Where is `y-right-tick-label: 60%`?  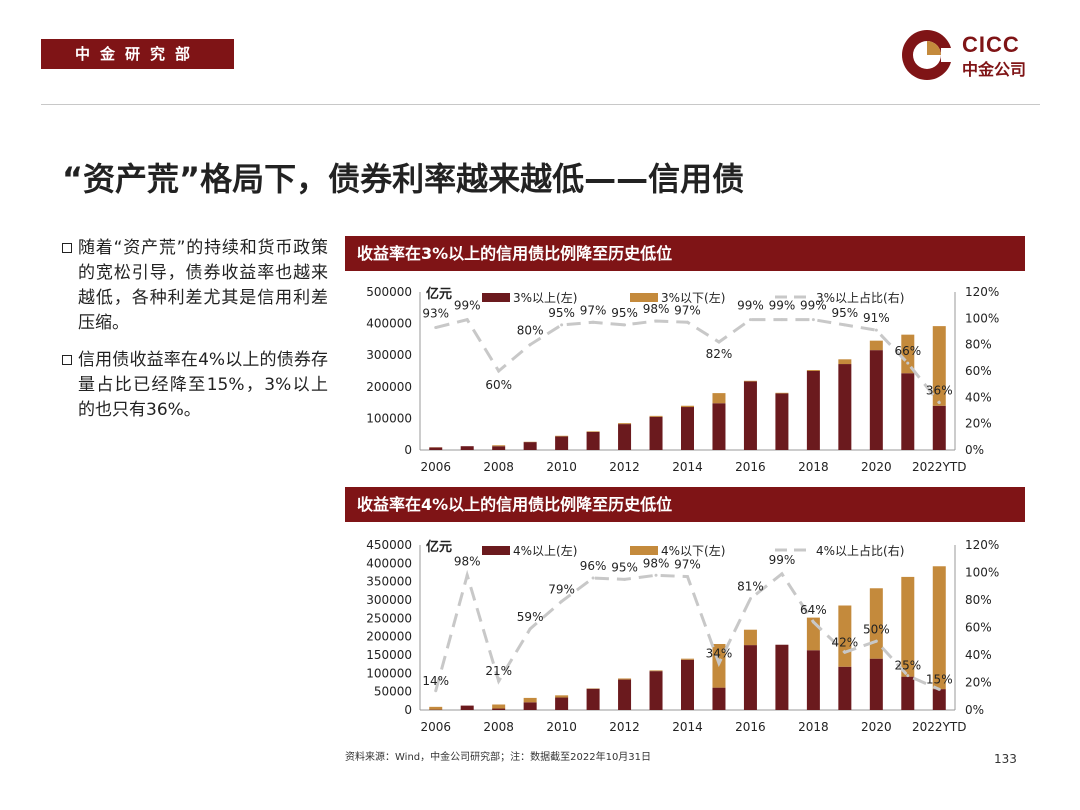 y-right-tick-label: 60% is located at coordinates (978, 628).